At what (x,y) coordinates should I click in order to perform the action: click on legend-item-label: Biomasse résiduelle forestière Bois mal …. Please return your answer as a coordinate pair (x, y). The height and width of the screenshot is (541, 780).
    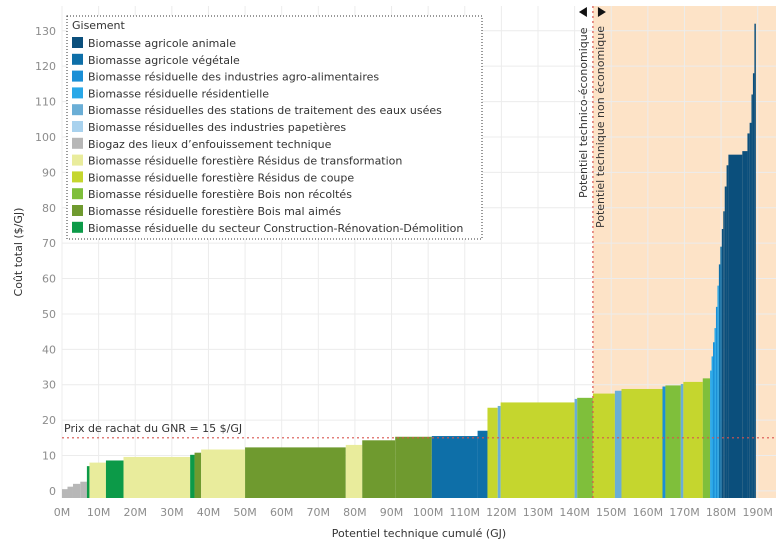
    Looking at the image, I should click on (214, 211).